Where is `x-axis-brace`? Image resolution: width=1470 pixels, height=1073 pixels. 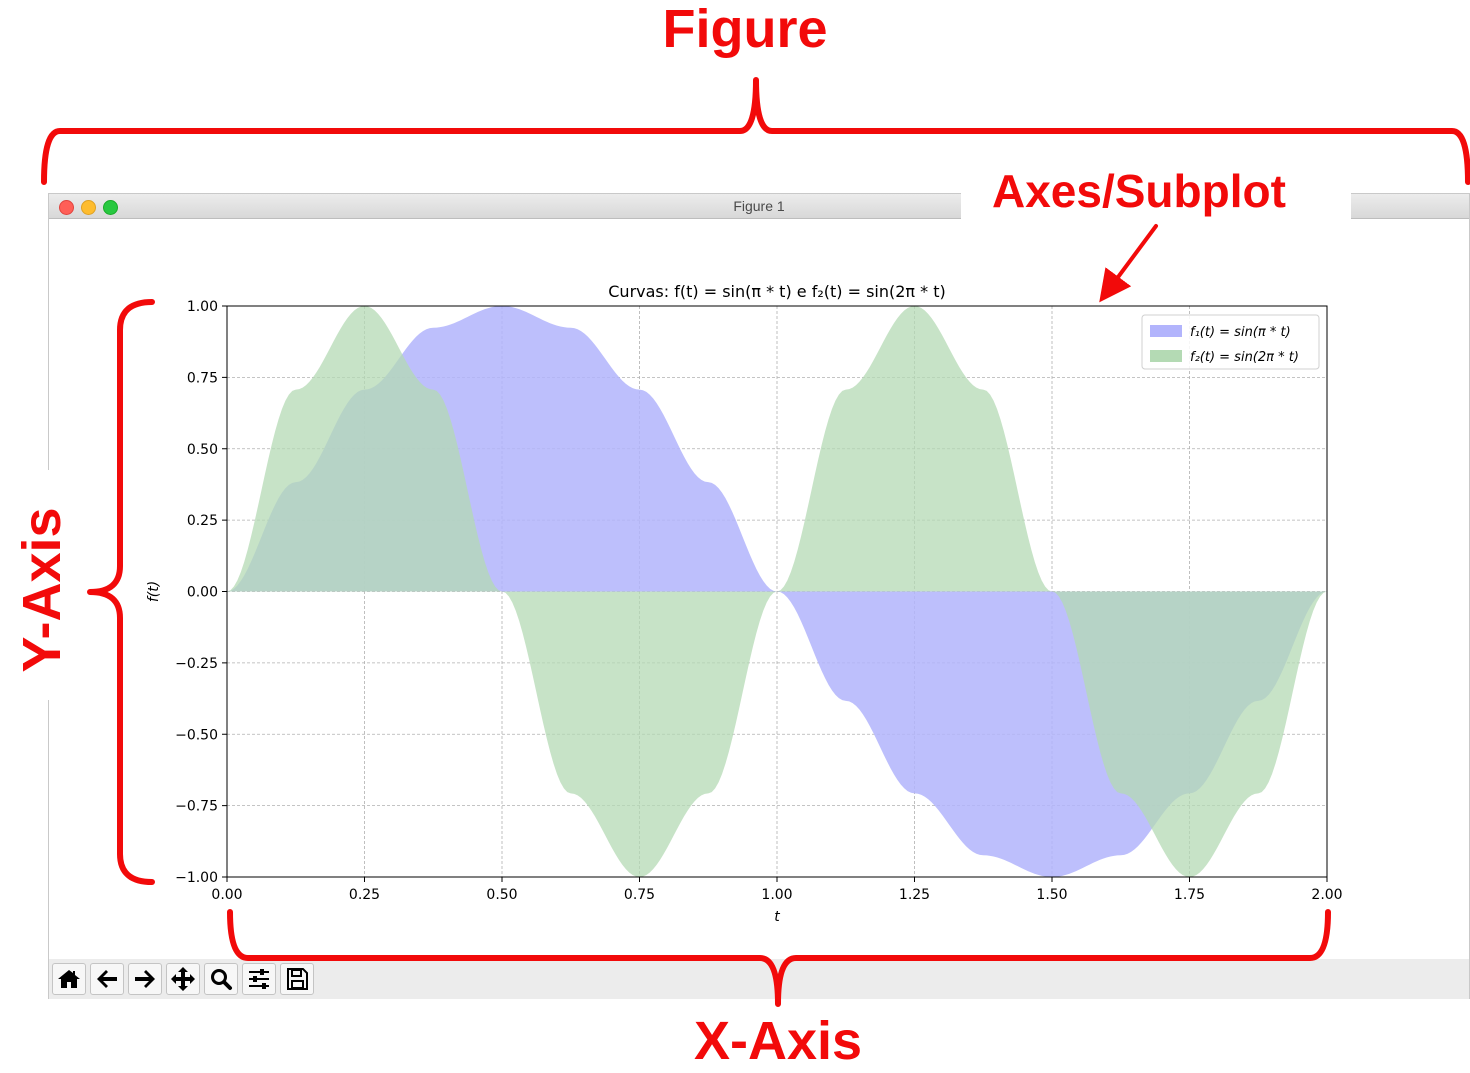 x-axis-brace is located at coordinates (779, 958).